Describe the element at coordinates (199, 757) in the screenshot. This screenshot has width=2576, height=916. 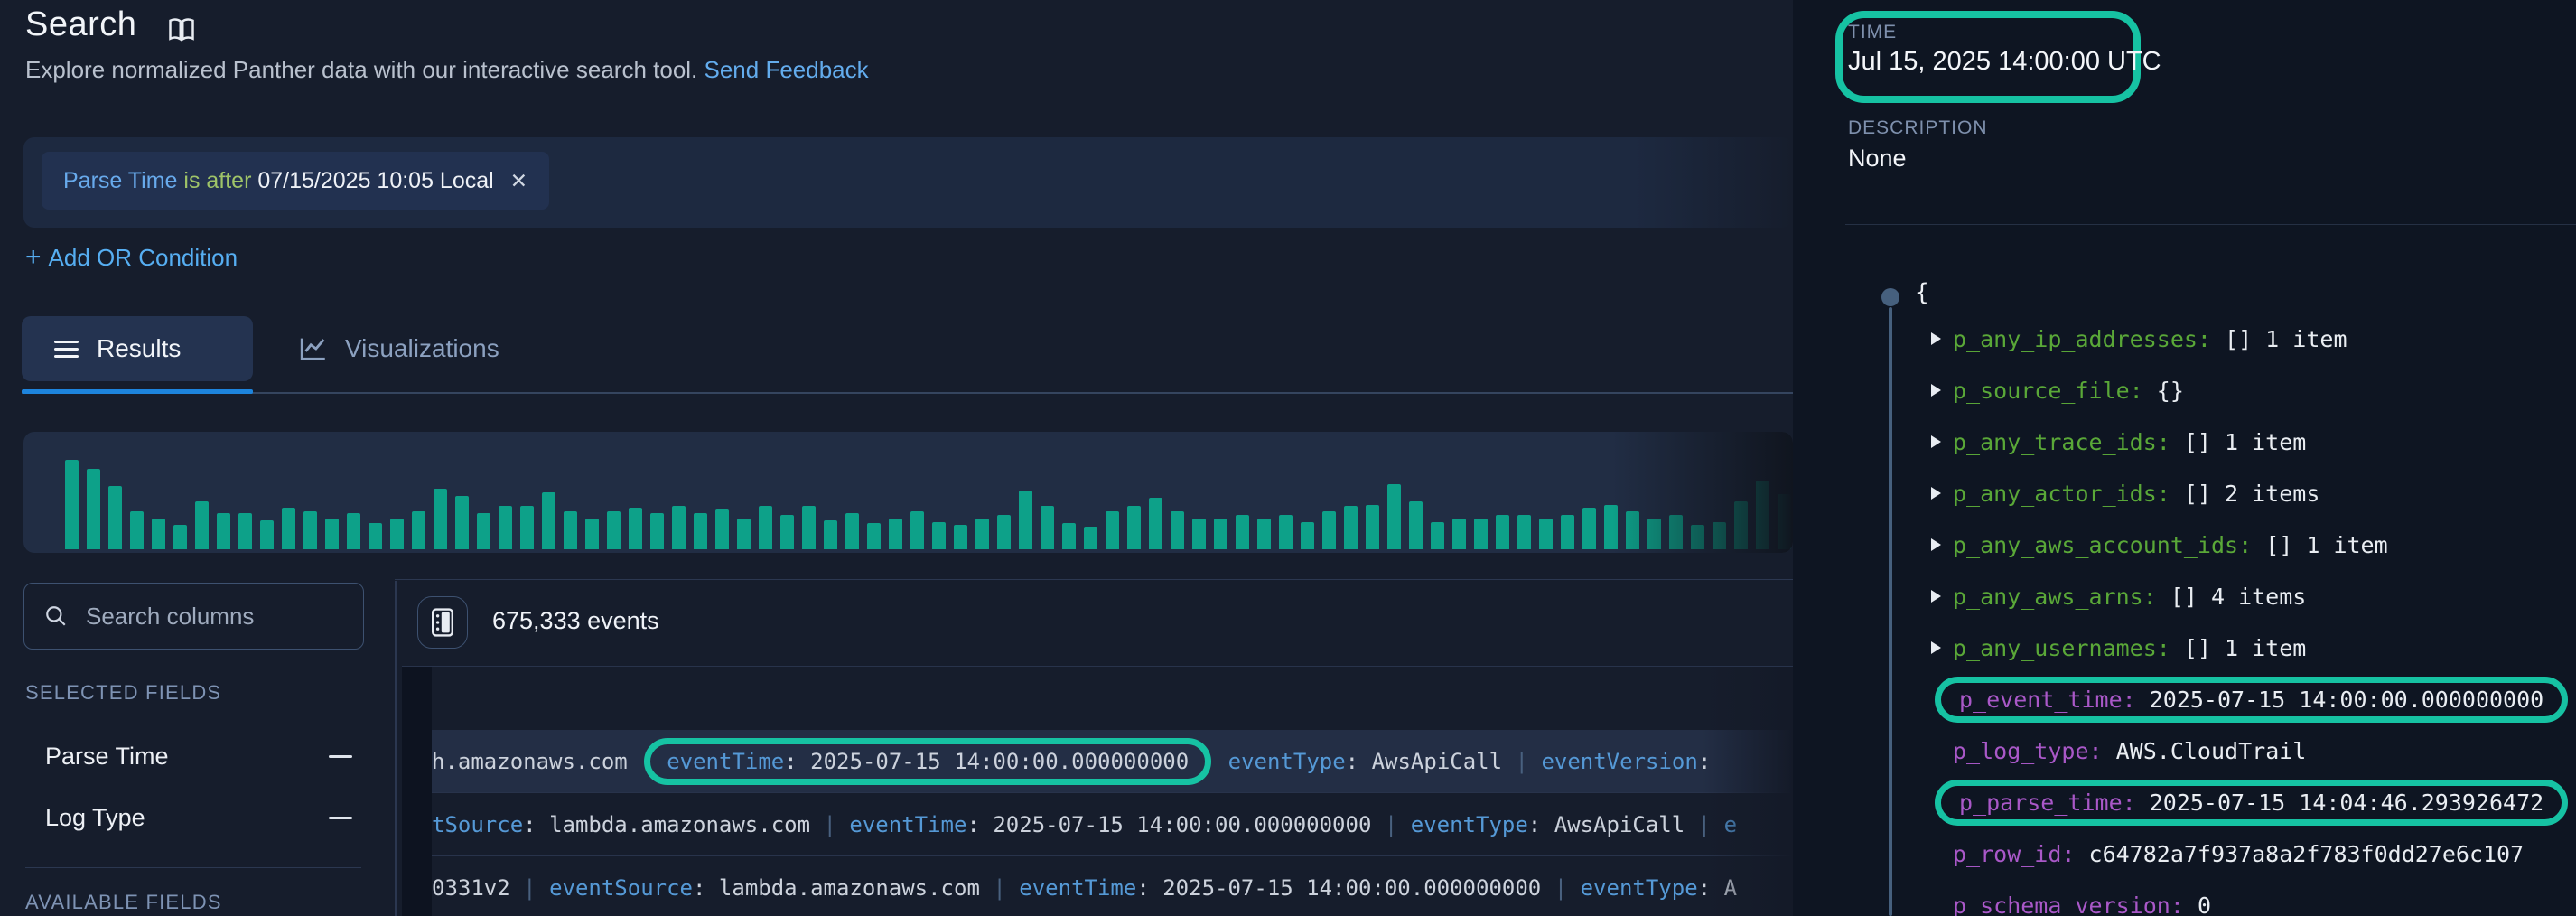
I see `field-row-parse-time: Parse Time` at that location.